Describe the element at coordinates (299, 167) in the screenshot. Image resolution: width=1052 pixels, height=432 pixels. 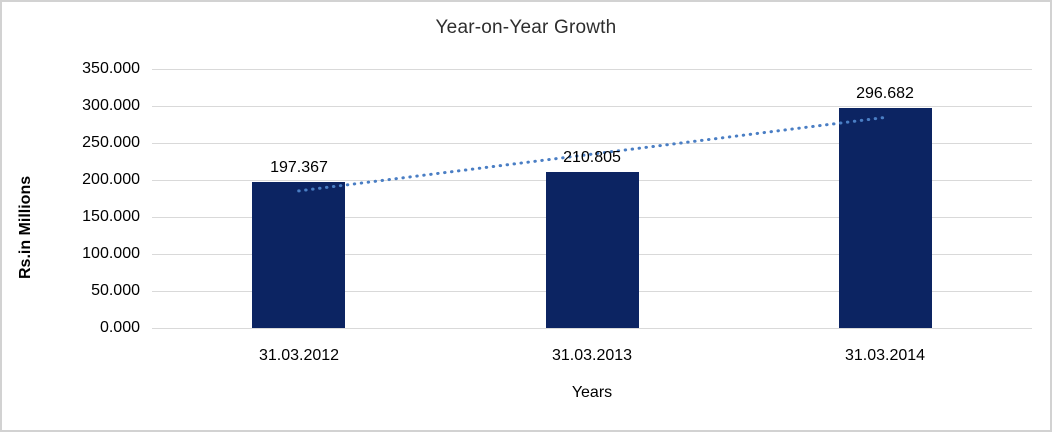
I see `bar-value-label: 197.367` at that location.